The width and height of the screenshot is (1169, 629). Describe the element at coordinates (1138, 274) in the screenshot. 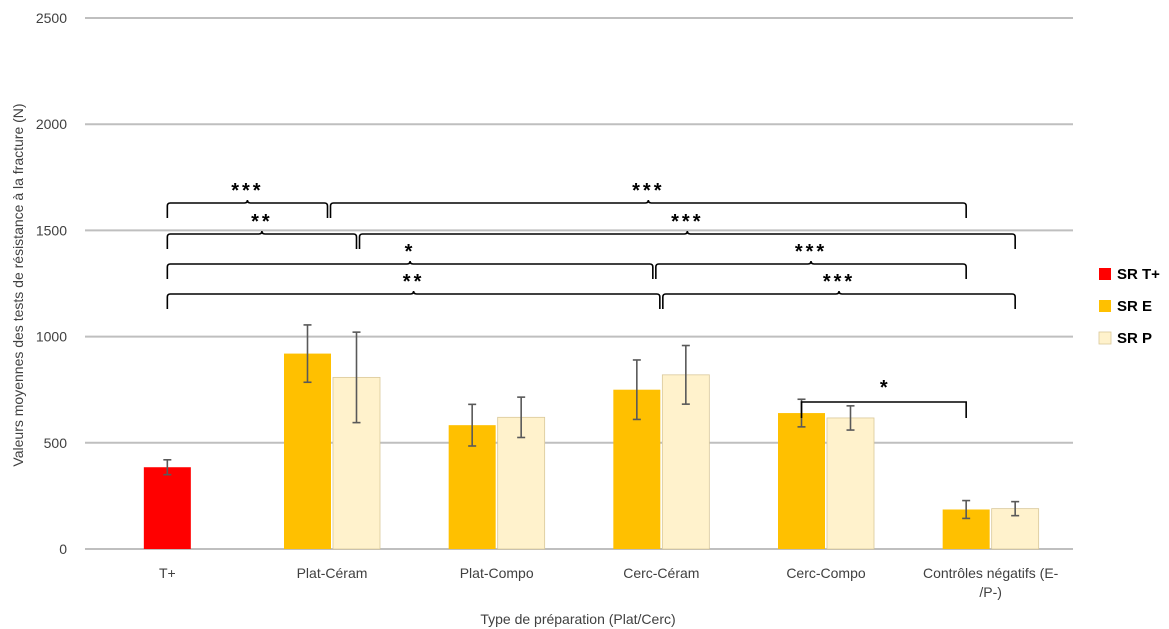

I see `legend-label: SR T+` at that location.